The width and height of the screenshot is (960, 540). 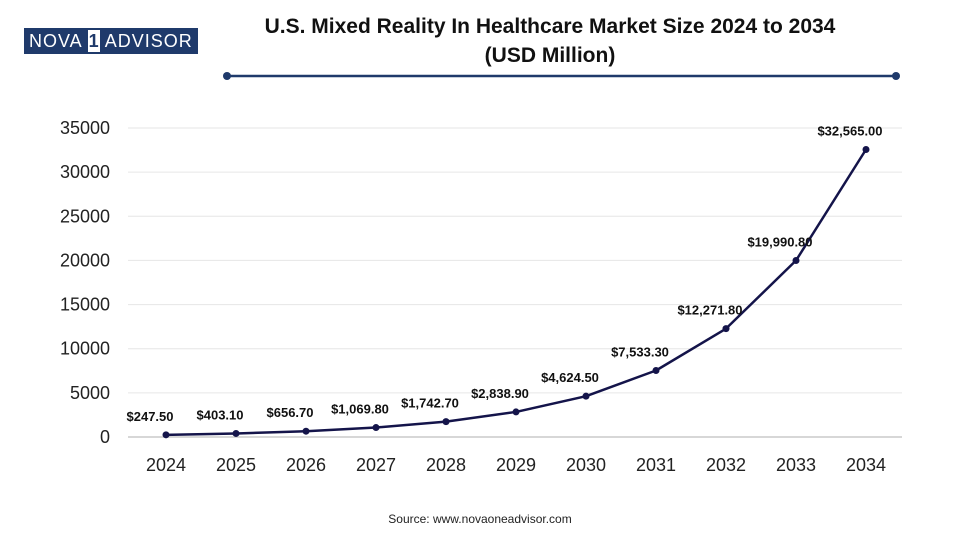 What do you see at coordinates (90, 393) in the screenshot?
I see `y-tick-label: 5000` at bounding box center [90, 393].